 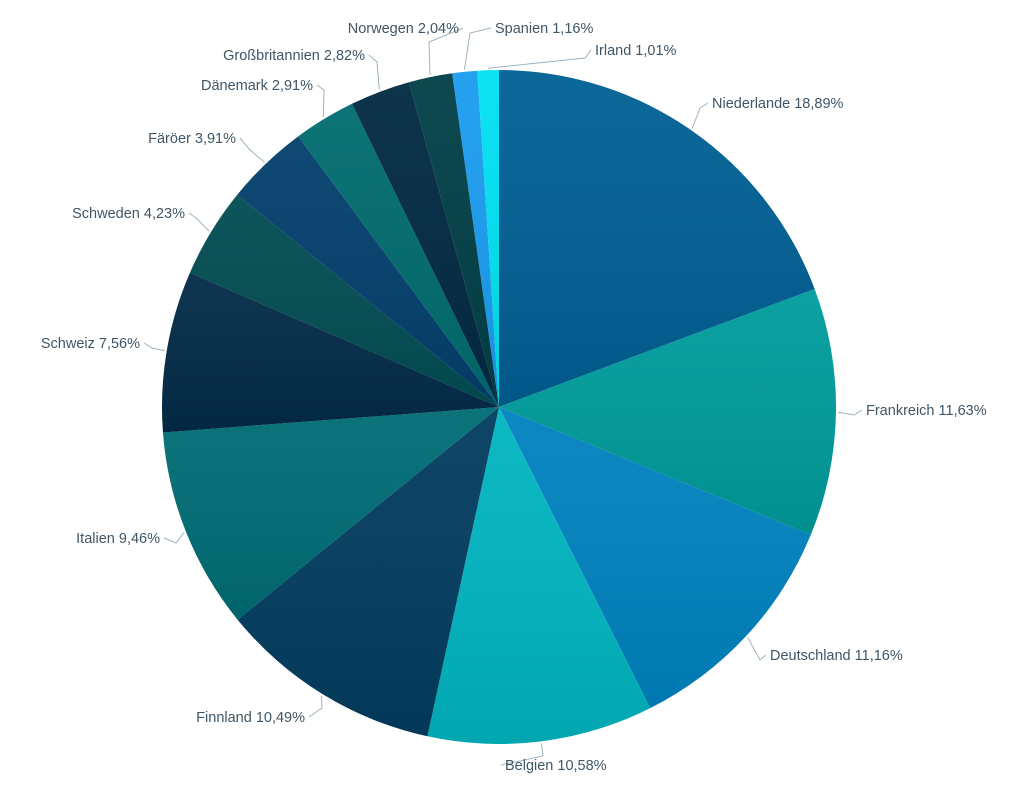 What do you see at coordinates (154, 347) in the screenshot?
I see `leader-line-schweiz` at bounding box center [154, 347].